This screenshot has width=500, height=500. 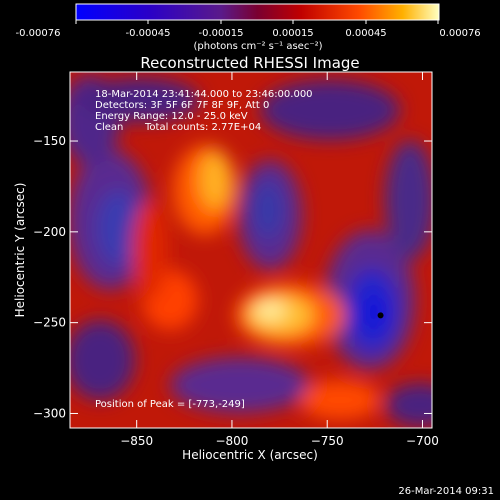 I want to click on y-axis-label: Heliocentric Y (arcsec), so click(x=20, y=250).